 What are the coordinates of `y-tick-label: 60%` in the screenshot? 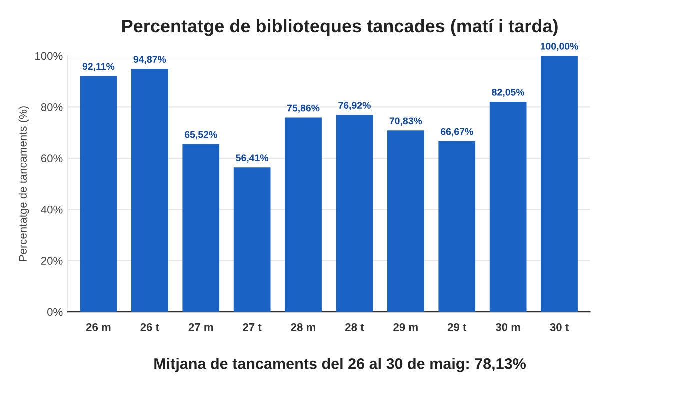 It's located at (52, 158).